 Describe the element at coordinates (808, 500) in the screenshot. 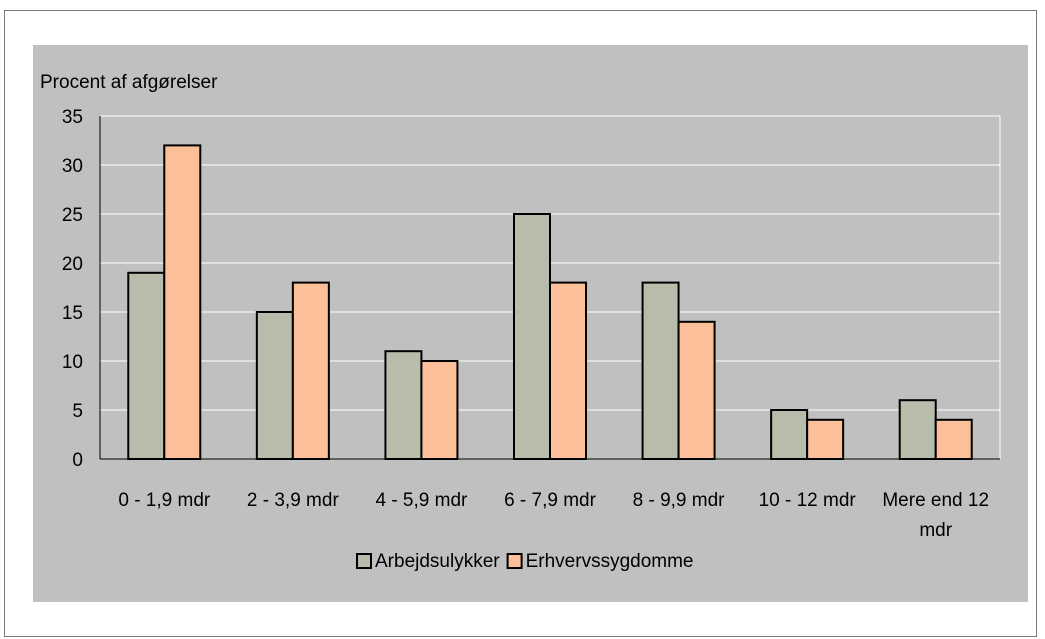

I see `x-tick-label: 10 - 12 mdr` at that location.